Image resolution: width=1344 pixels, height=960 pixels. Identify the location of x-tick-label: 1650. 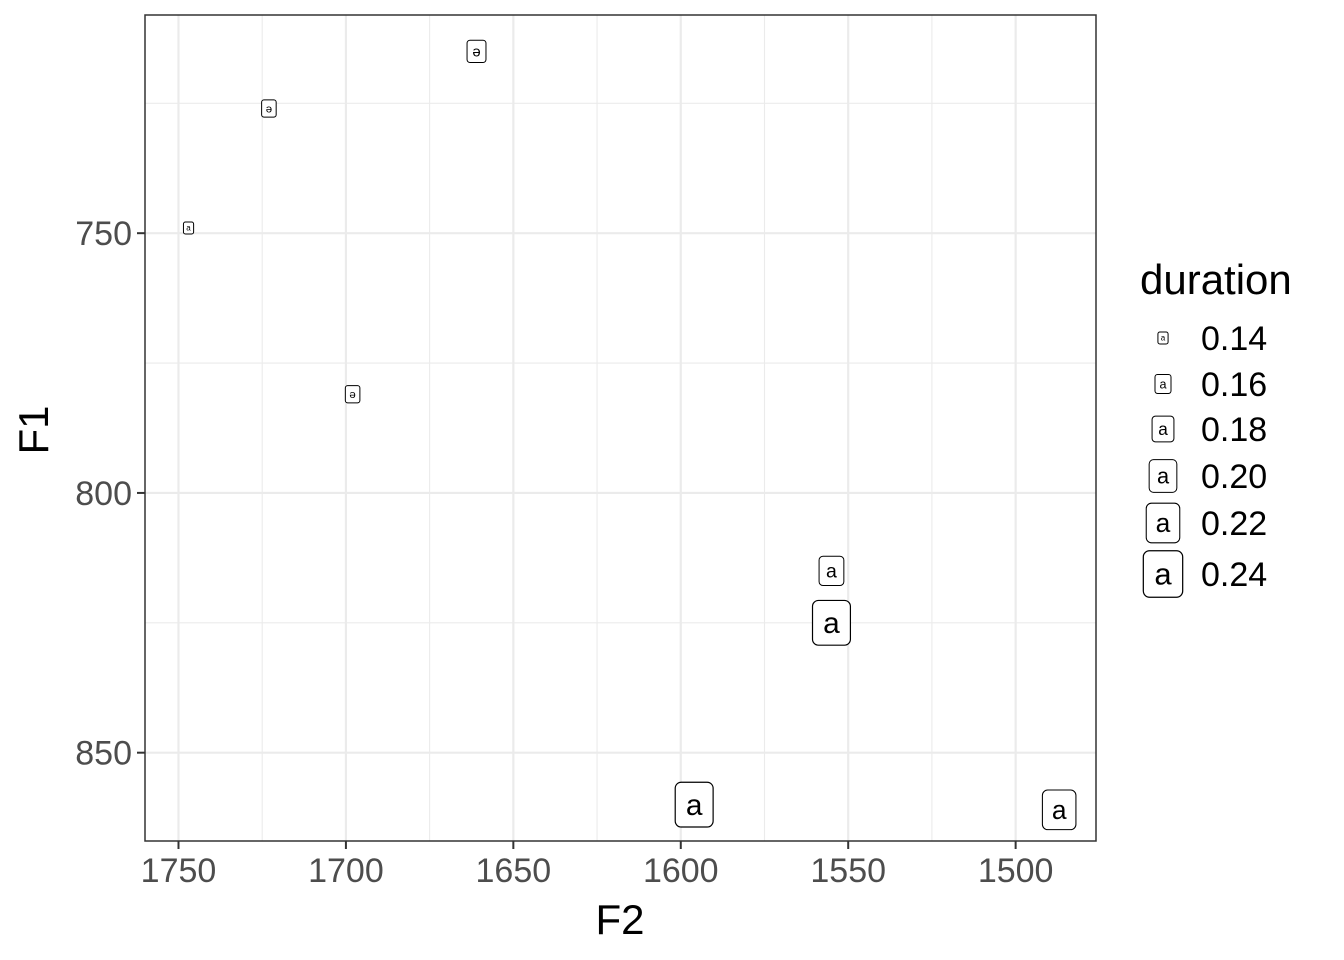
(514, 871).